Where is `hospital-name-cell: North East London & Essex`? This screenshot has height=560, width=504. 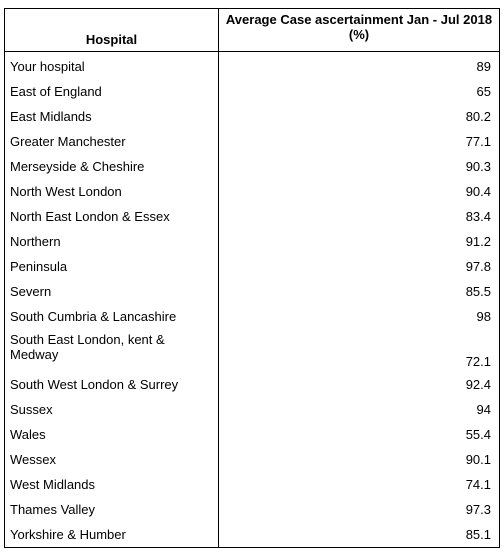
hospital-name-cell: North East London & Essex is located at coordinates (111, 216).